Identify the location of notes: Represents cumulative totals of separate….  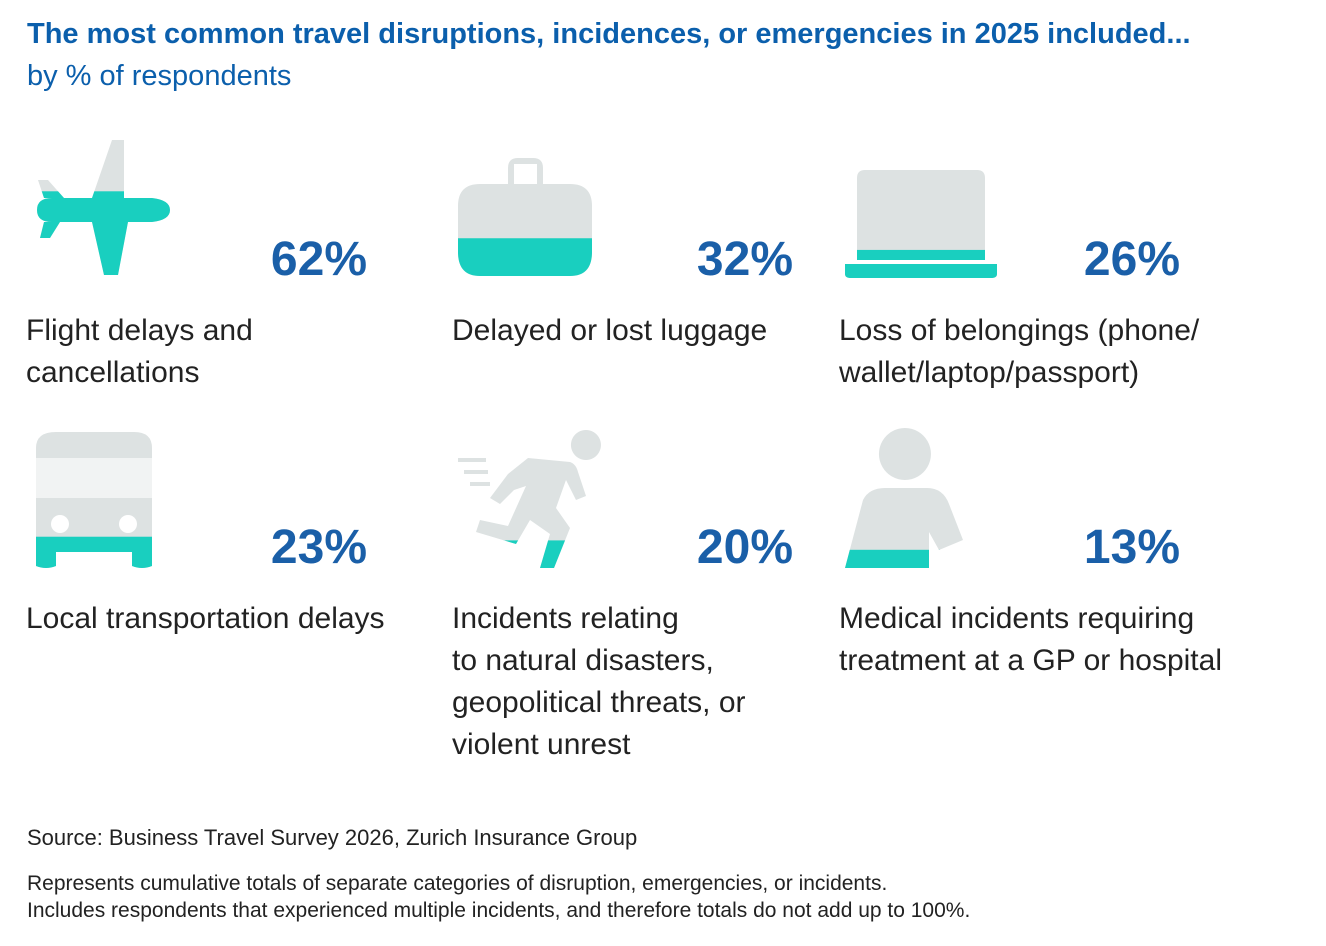
(499, 897).